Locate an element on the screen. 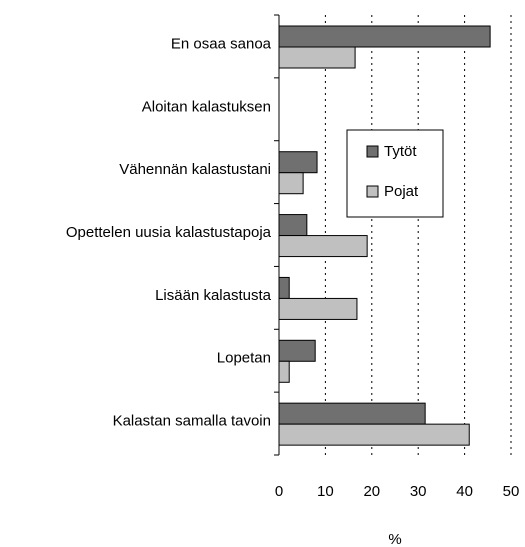 The image size is (525, 547). y-tick-label: Aloitan kalastuksen is located at coordinates (206, 106).